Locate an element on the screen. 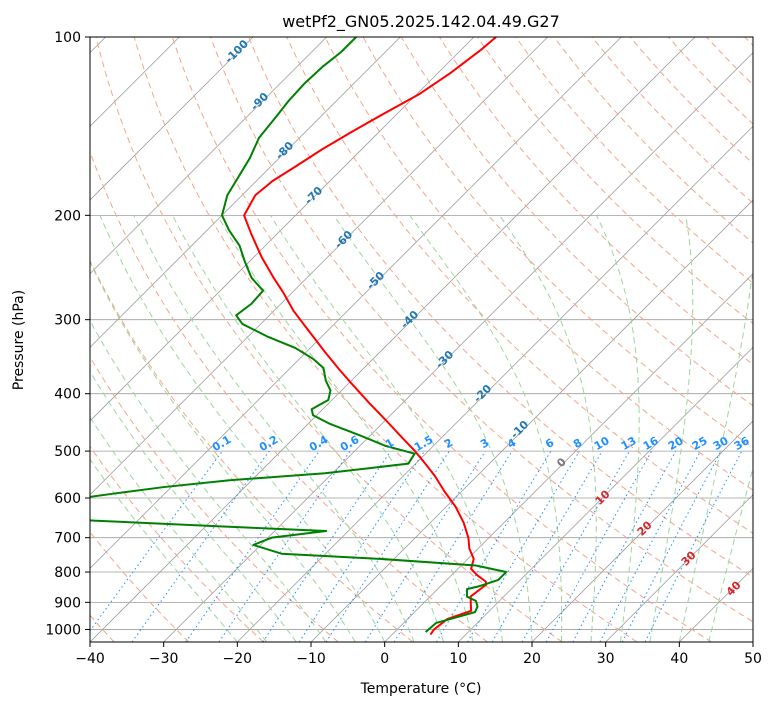 The width and height of the screenshot is (775, 708). y-axis-label: Pressure (hPa) is located at coordinates (19, 340).